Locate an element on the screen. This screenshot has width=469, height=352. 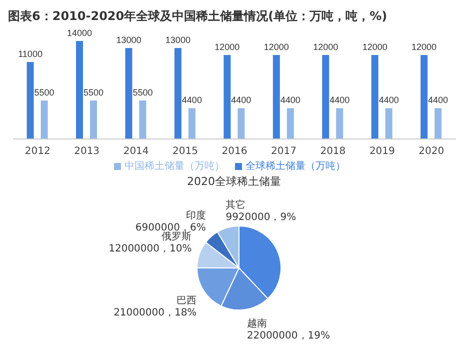
x-tick-label: 2016 is located at coordinates (235, 152).